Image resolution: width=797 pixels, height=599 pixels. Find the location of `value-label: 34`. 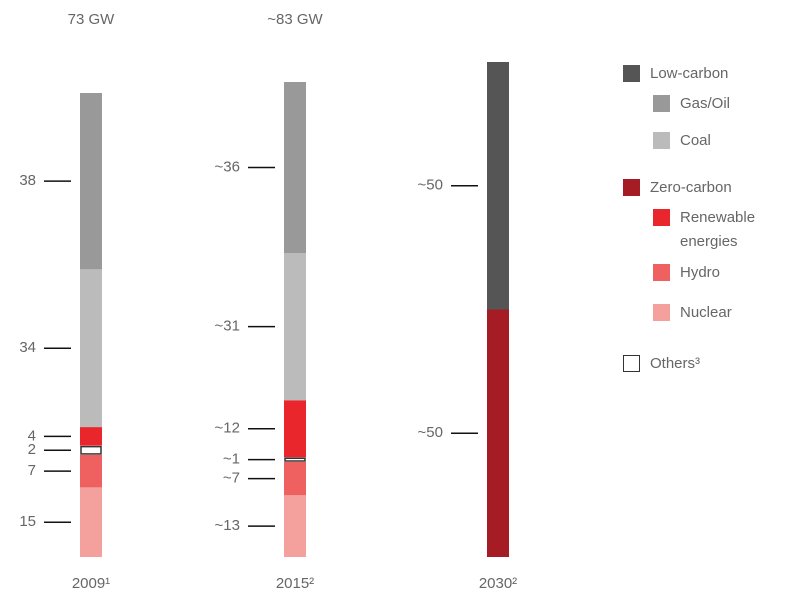

value-label: 34 is located at coordinates (27, 347).